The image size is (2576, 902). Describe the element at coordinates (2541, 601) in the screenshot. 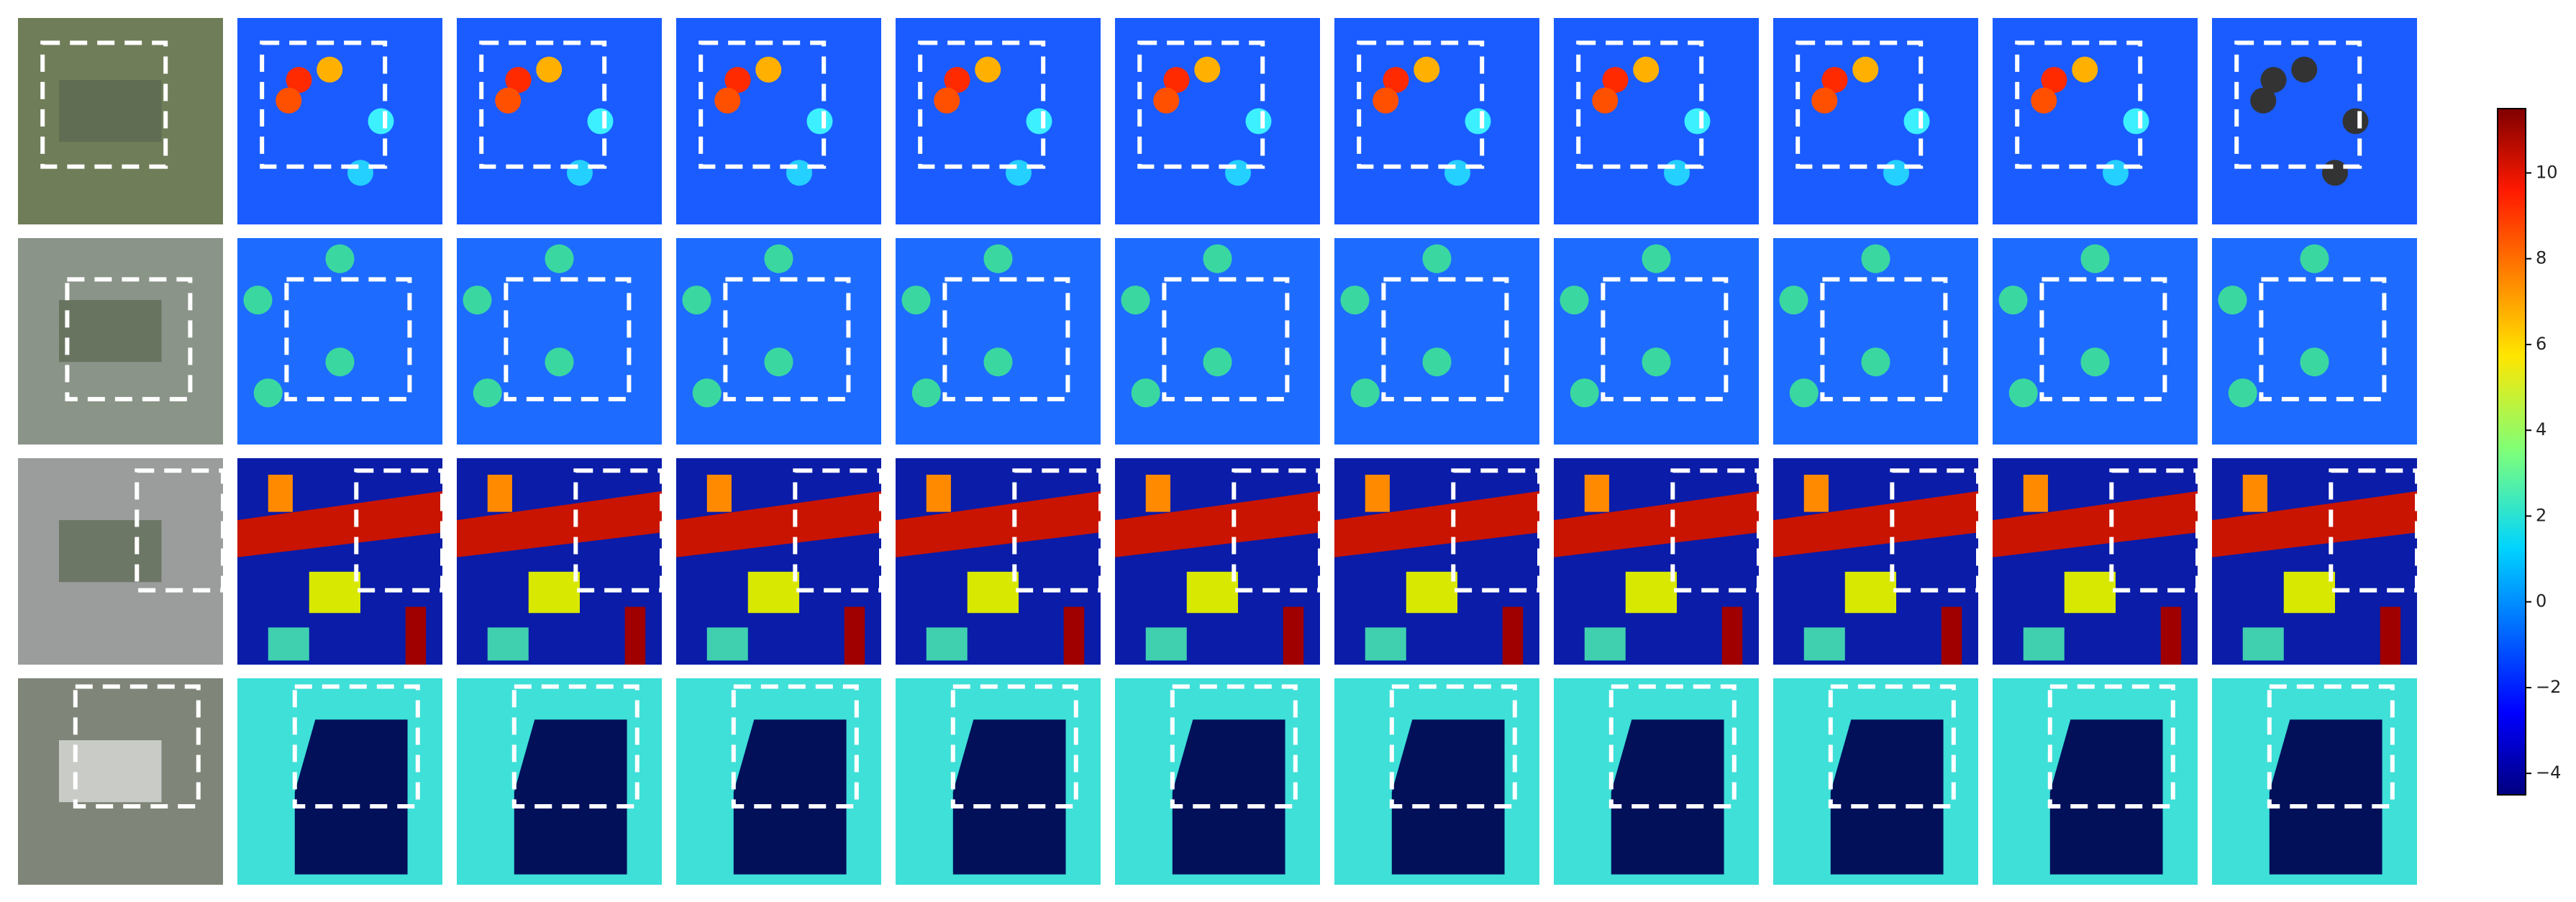

I see `colorbar-tick-label: 0` at that location.